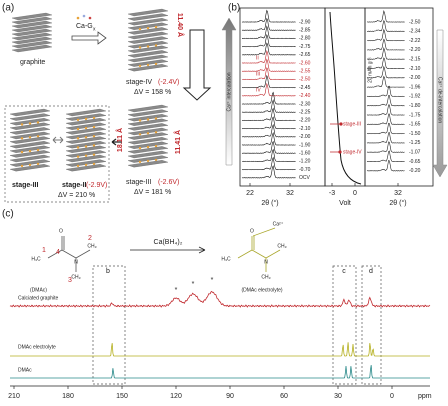  I want to click on molecule, so click(69, 254).